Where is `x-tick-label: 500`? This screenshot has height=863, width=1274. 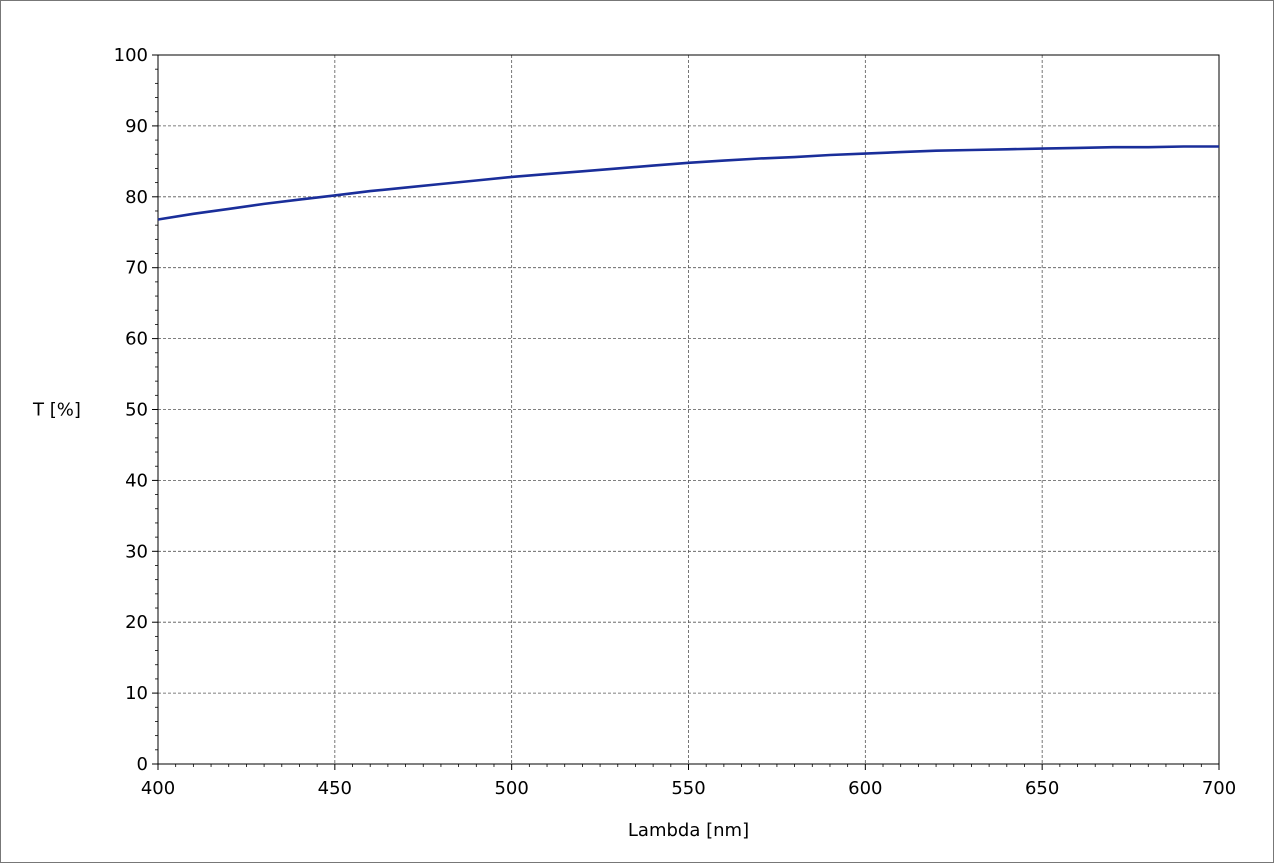 x-tick-label: 500 is located at coordinates (511, 788).